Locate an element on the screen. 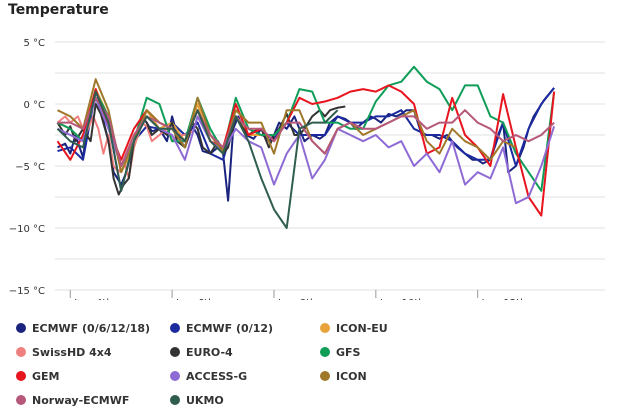 The width and height of the screenshot is (617, 418). y-axis-ticks: 5 °C 0 °C −5 °C −10 °C −15 °C is located at coordinates (27, 167).